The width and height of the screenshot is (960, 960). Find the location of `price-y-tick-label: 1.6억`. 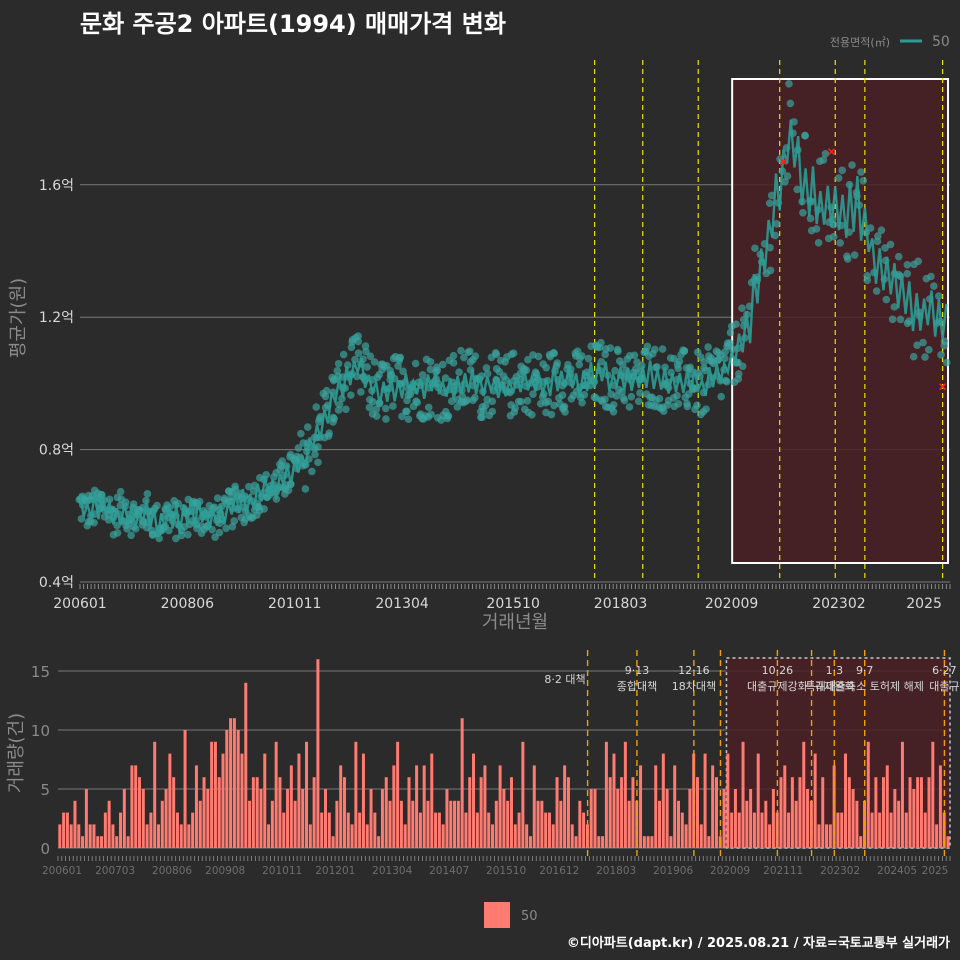

price-y-tick-label: 1.6억 is located at coordinates (56, 186).